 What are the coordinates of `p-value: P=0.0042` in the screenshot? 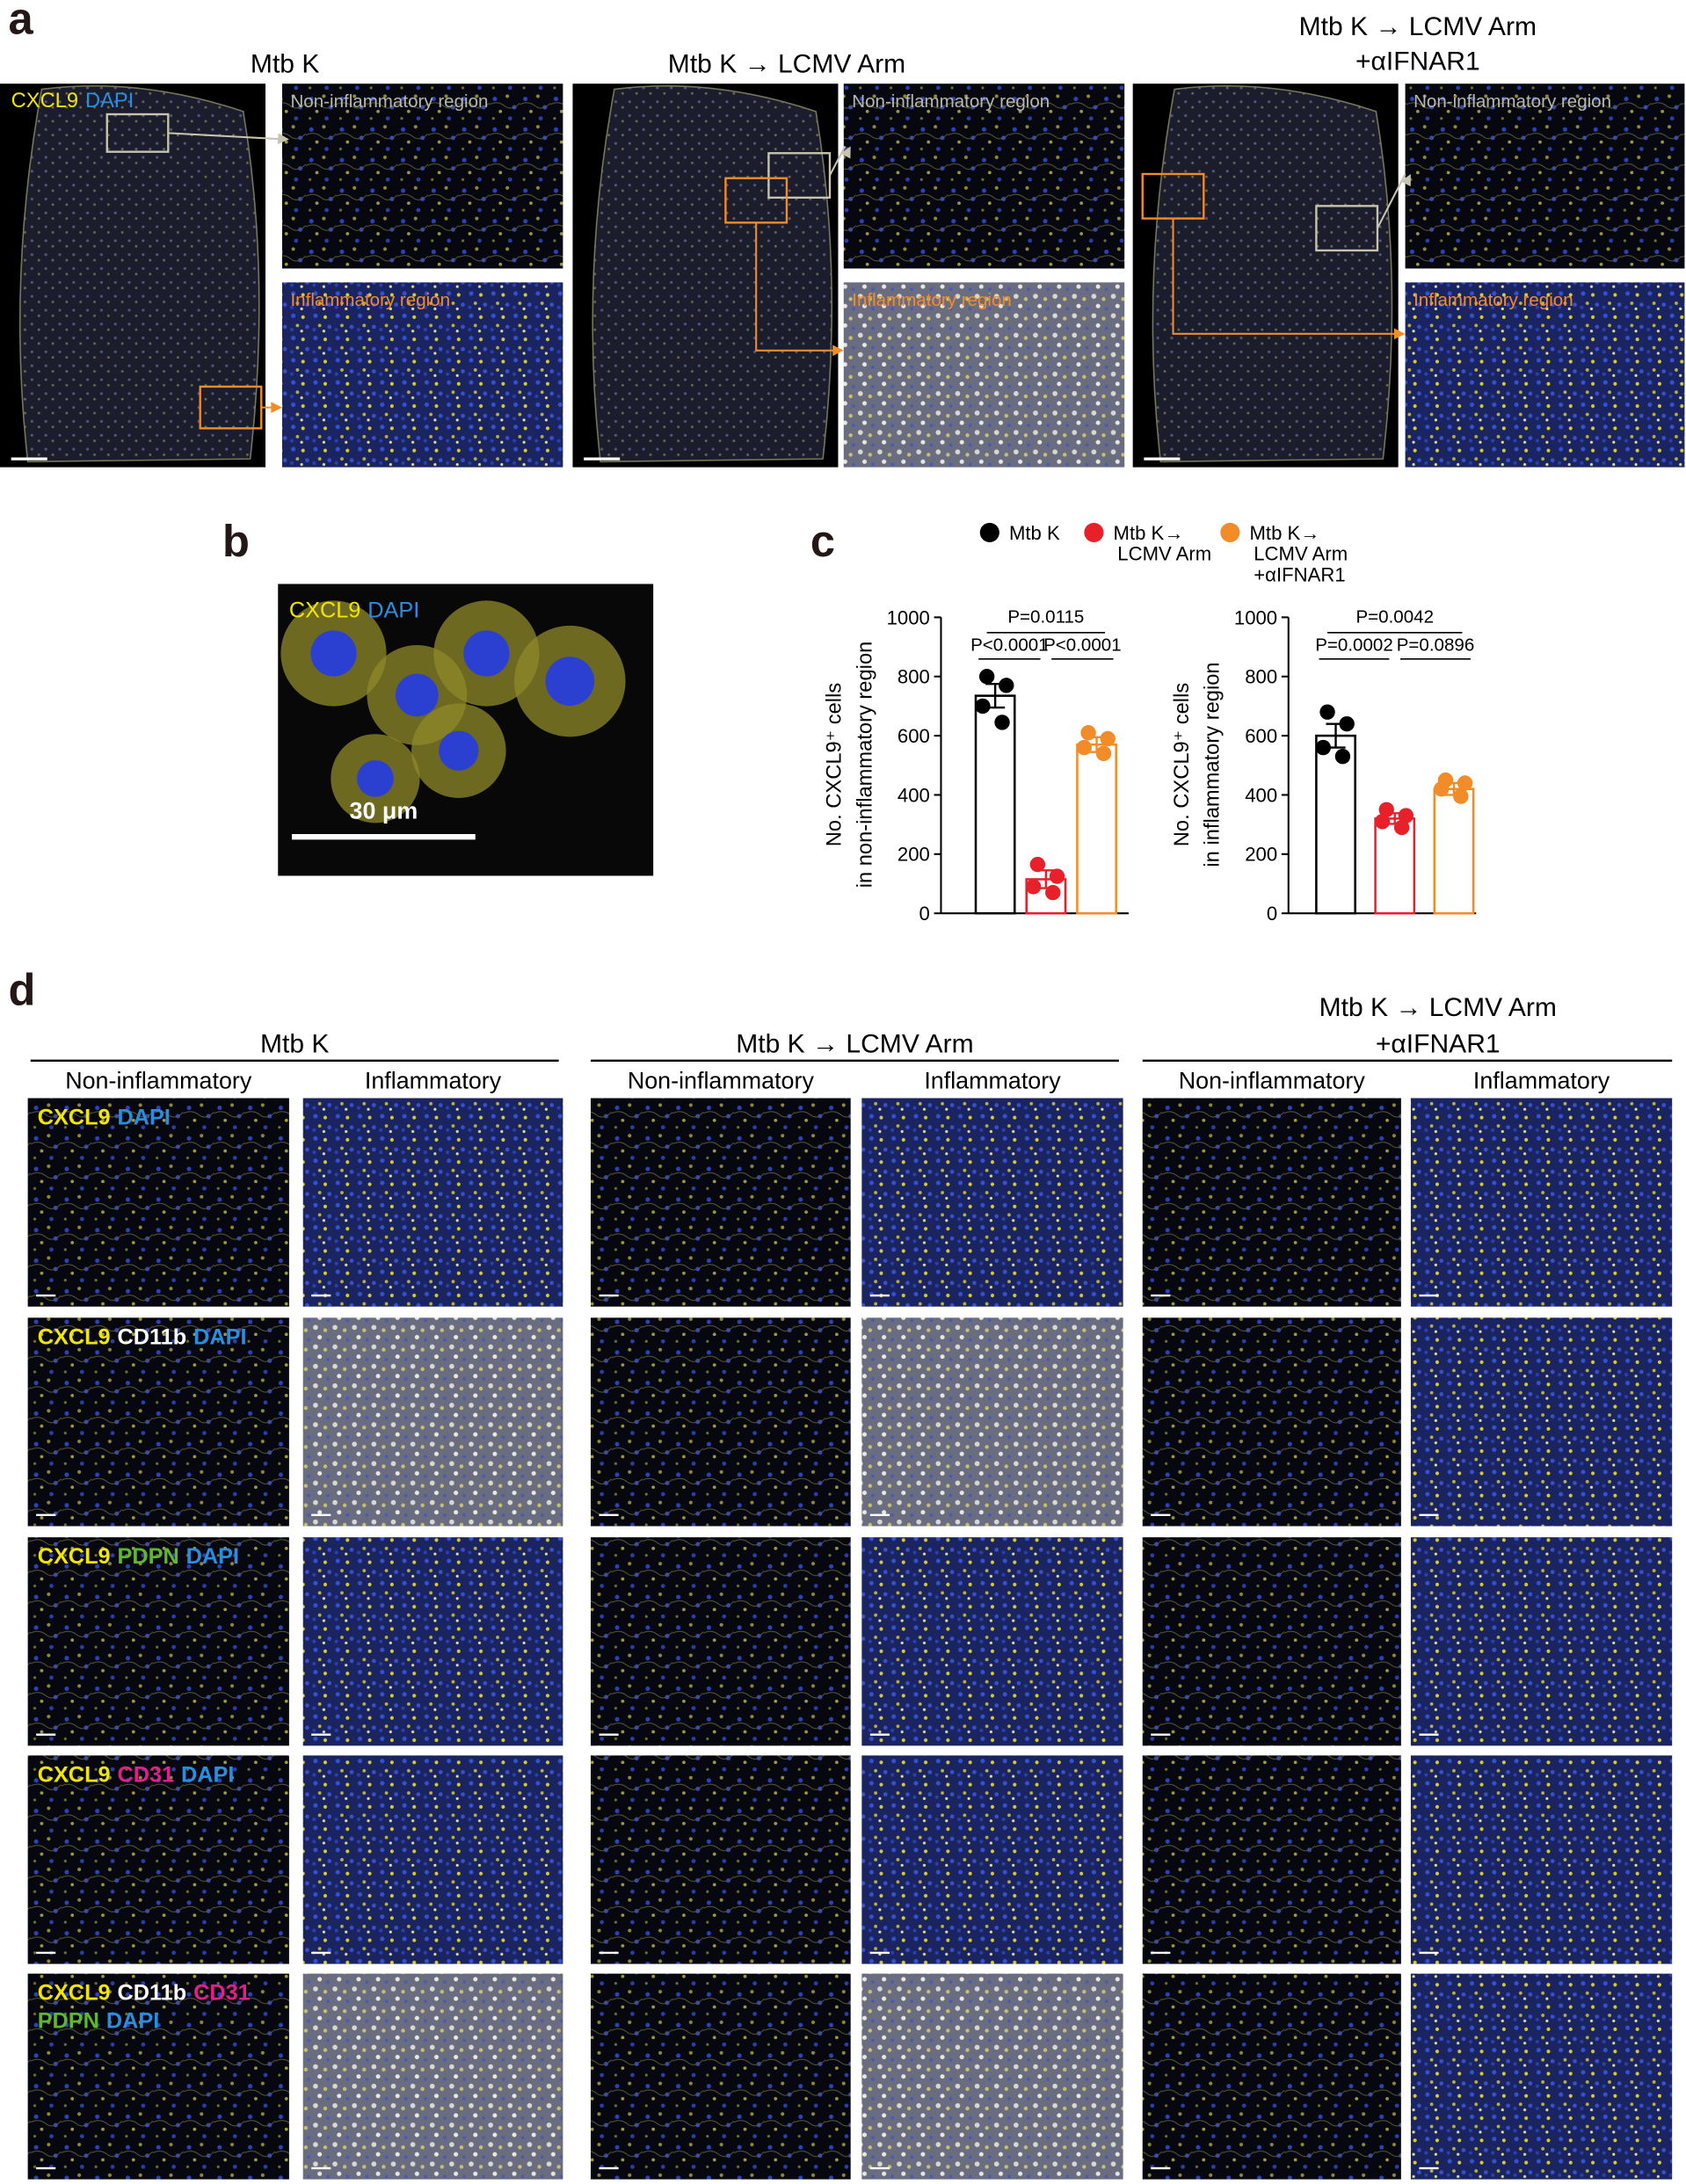 It's located at (1394, 617).